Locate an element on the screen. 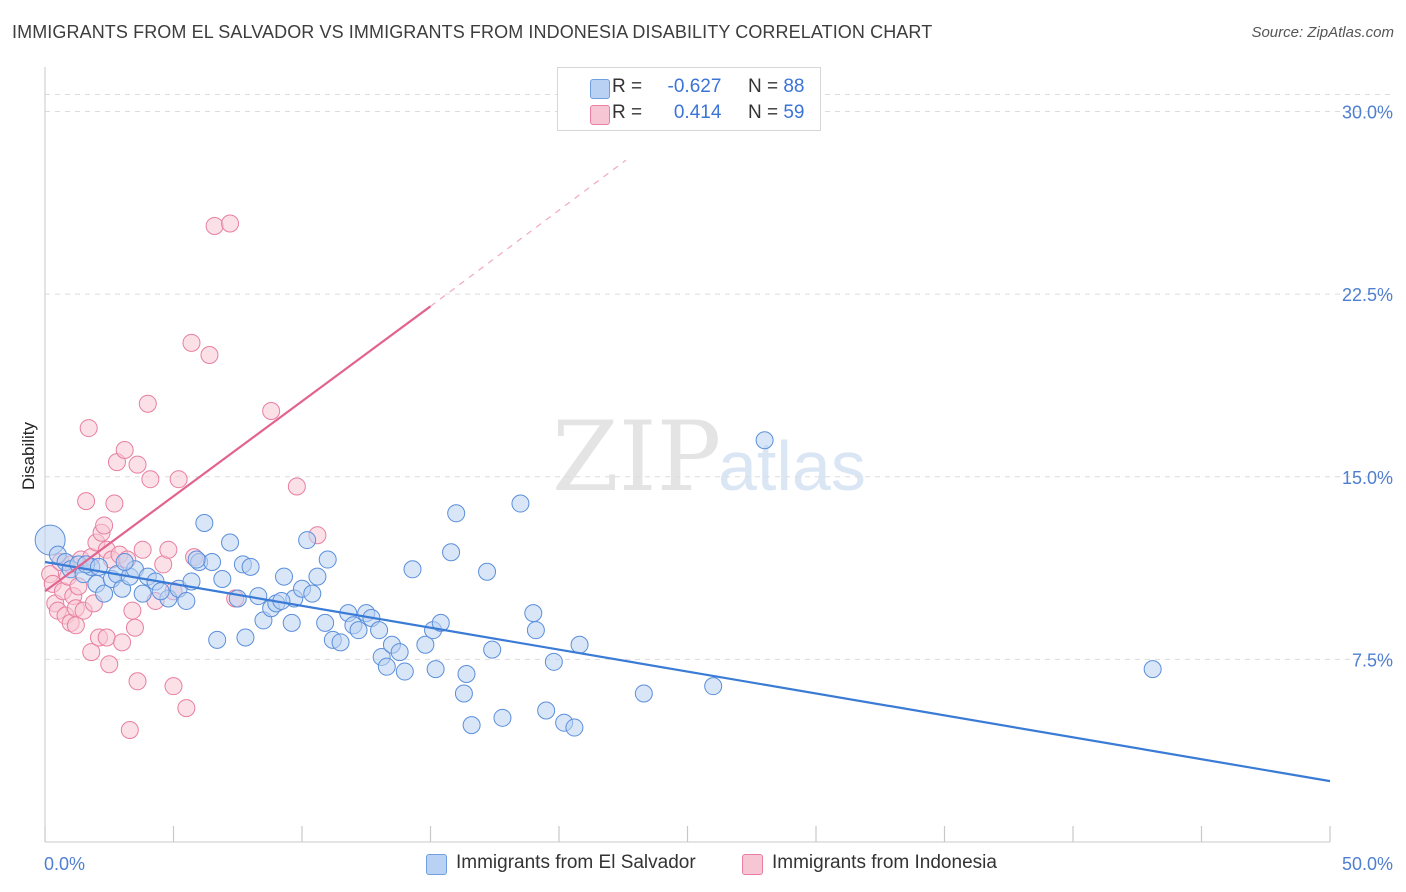 Image resolution: width=1406 pixels, height=892 pixels. legend-r-value: 0.414 is located at coordinates (697, 112).